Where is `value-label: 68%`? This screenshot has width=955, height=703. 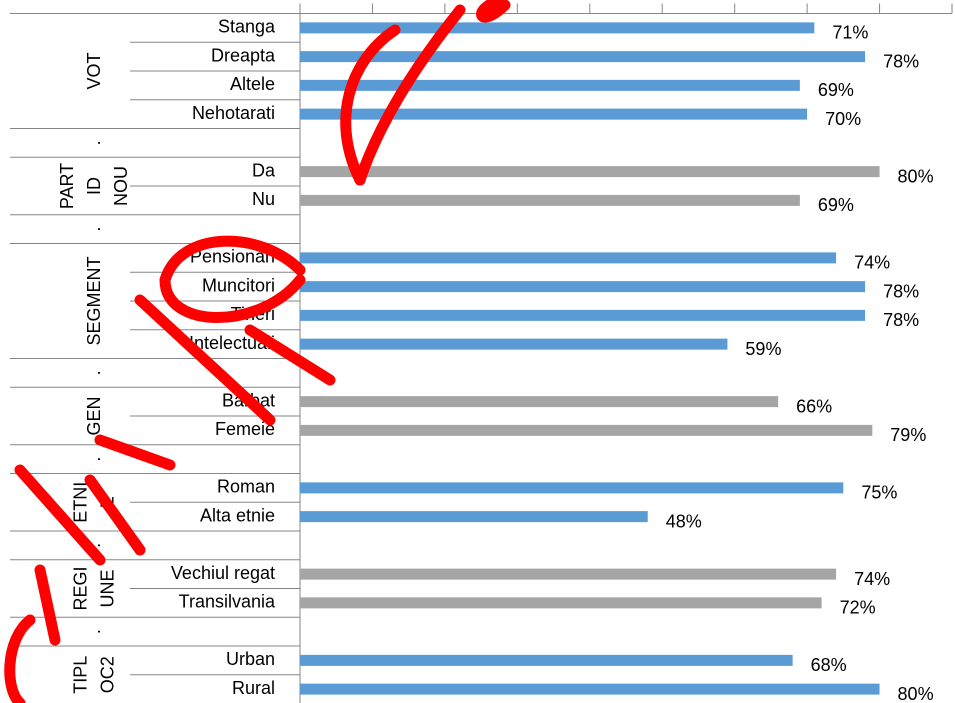 value-label: 68% is located at coordinates (829, 665).